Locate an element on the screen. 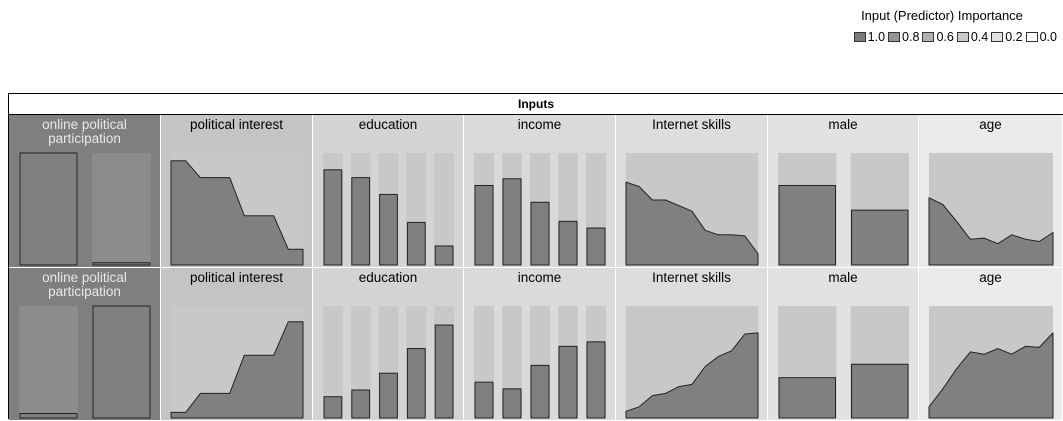 Image resolution: width=1063 pixels, height=421 pixels. legend-item: 0.8 is located at coordinates (903, 37).